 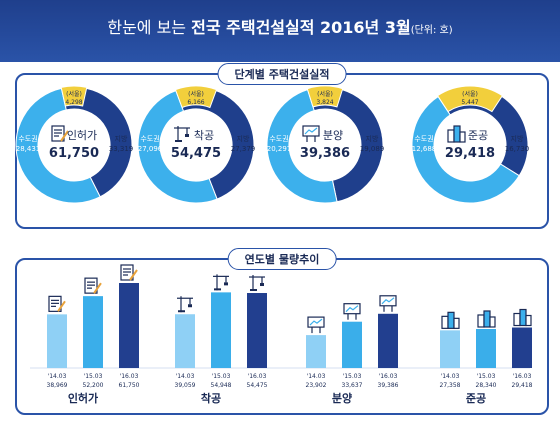 What do you see at coordinates (282, 259) in the screenshot?
I see `trend-panel-label: 연도별 물량추이` at bounding box center [282, 259].